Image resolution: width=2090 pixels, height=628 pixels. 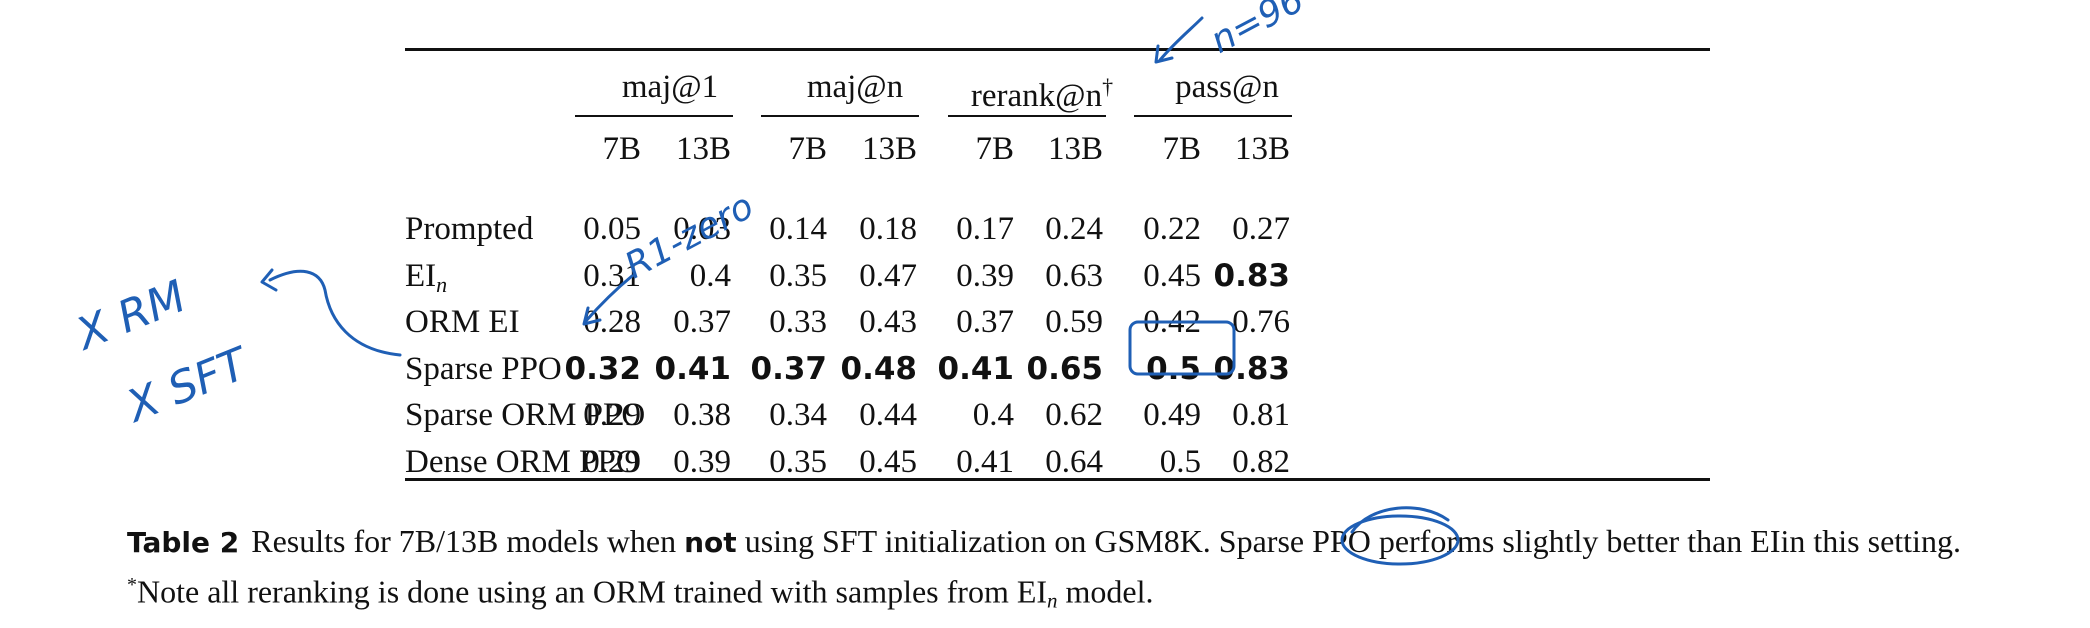 What do you see at coordinates (888, 322) in the screenshot?
I see `table-cell: 0.43` at bounding box center [888, 322].